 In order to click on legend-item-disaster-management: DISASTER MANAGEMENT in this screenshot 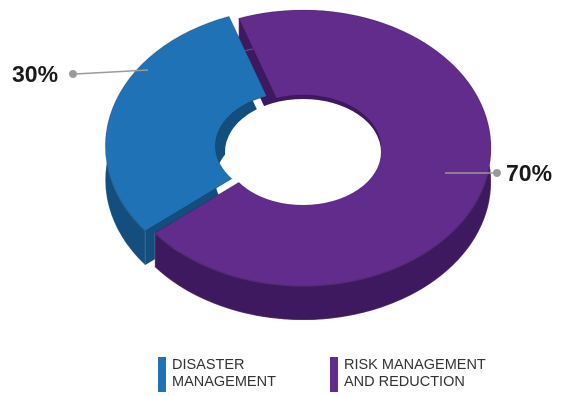, I will do `click(225, 374)`.